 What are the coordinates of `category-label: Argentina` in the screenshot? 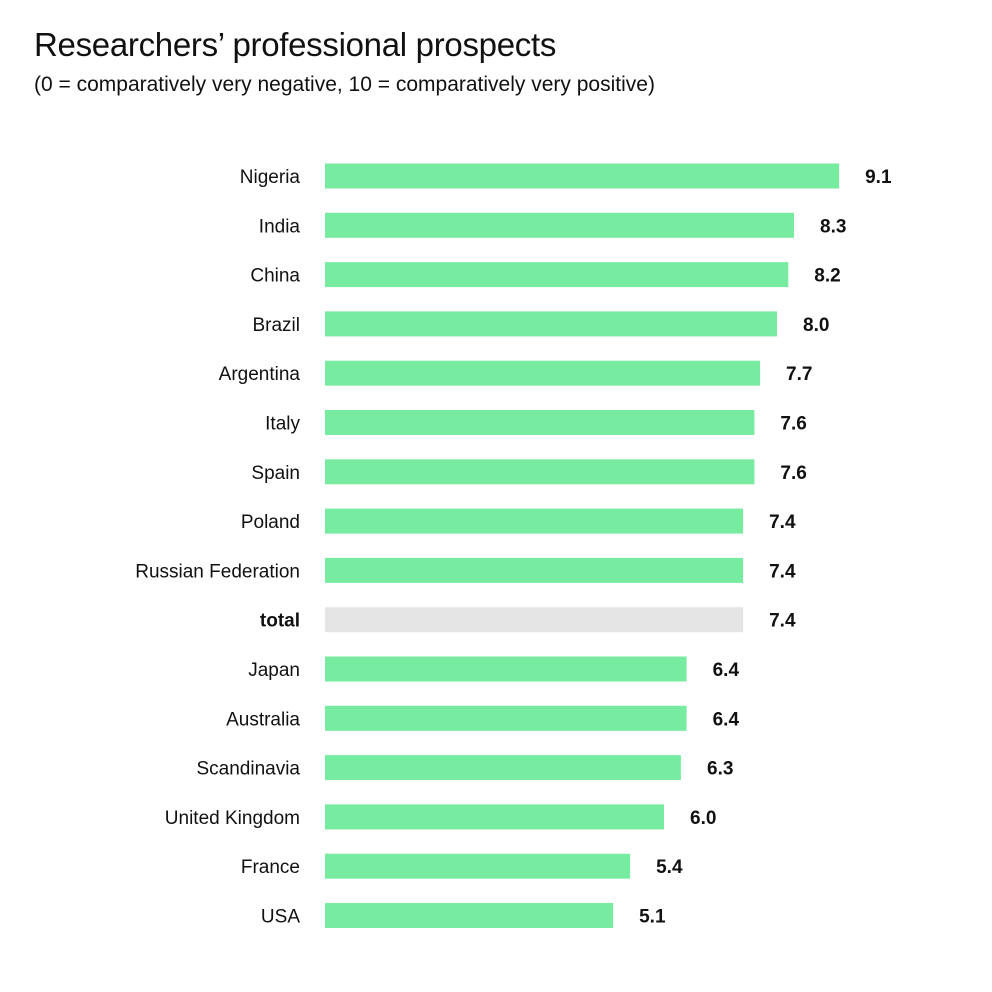 It's located at (260, 374).